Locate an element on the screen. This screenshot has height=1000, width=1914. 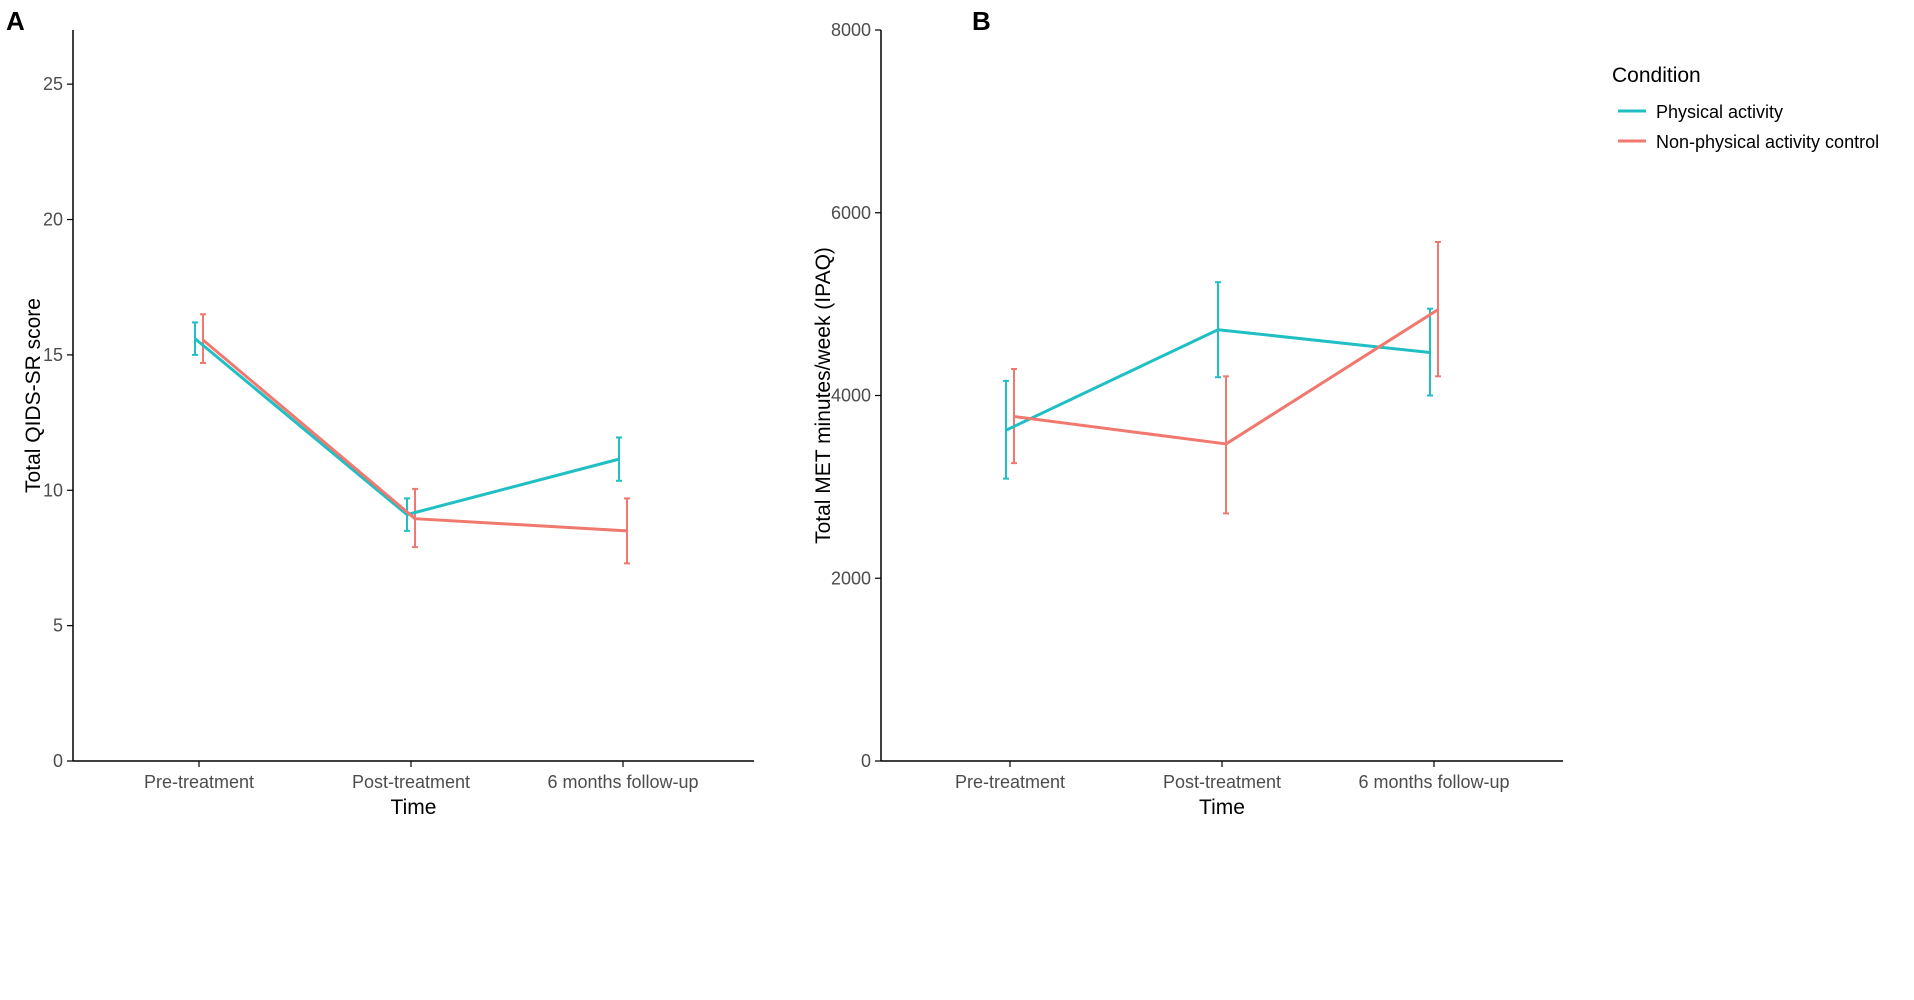
y-tick-label: 15 is located at coordinates (53, 355).